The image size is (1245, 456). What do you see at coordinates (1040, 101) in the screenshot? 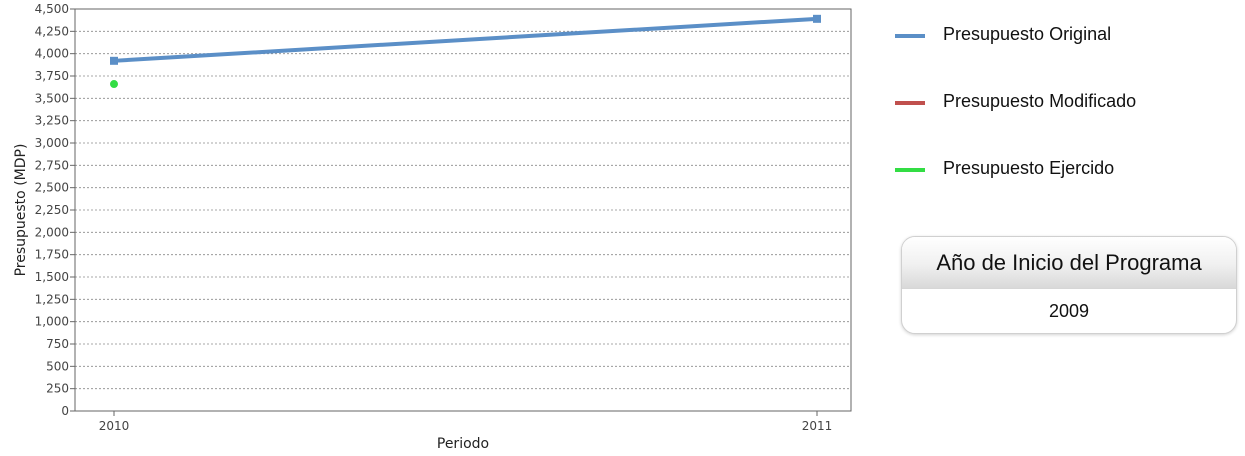
I see `legend-label-modificado: Presupuesto Modificado` at bounding box center [1040, 101].